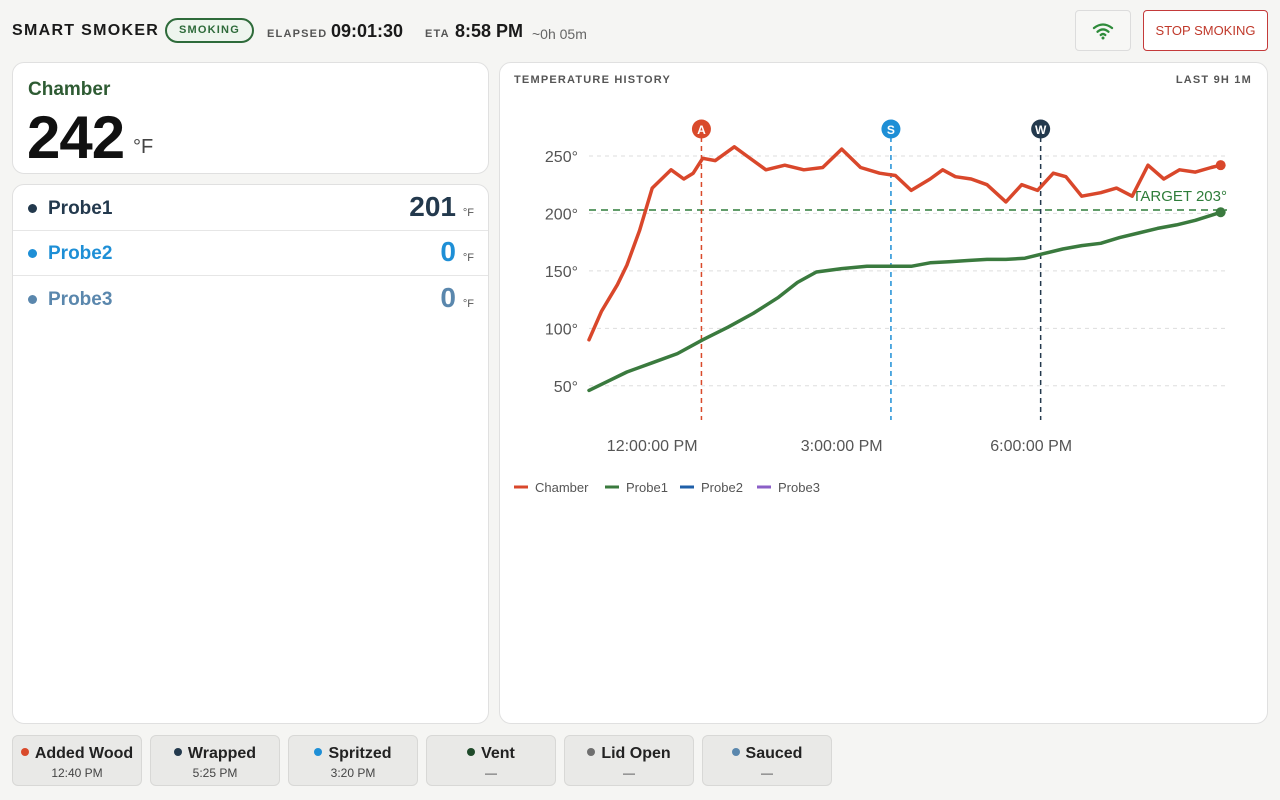  I want to click on y-tick-label: 100°, so click(561, 329).